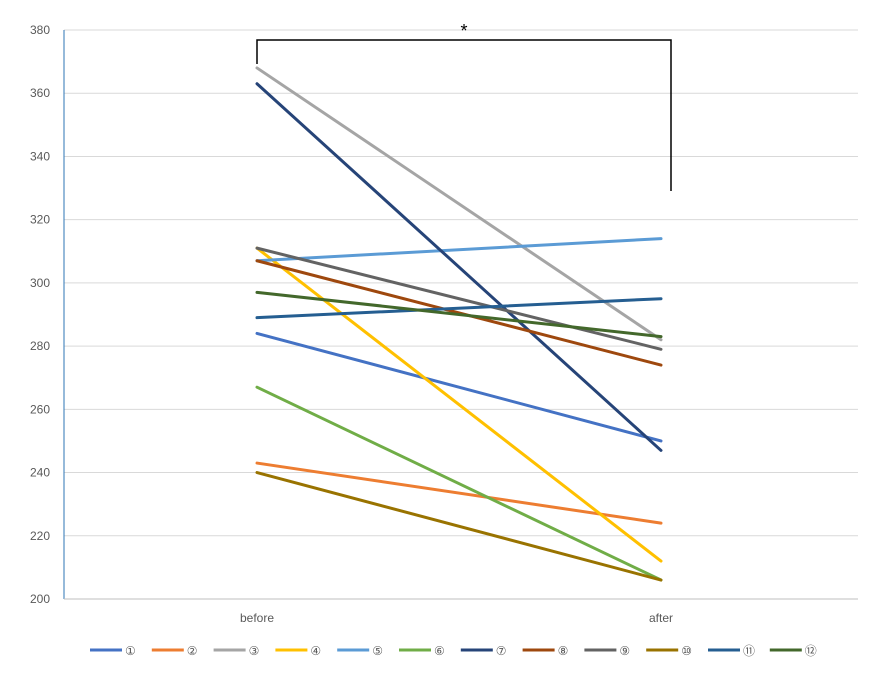 This screenshot has height=684, width=886. I want to click on y-tick-label: 300, so click(40, 283).